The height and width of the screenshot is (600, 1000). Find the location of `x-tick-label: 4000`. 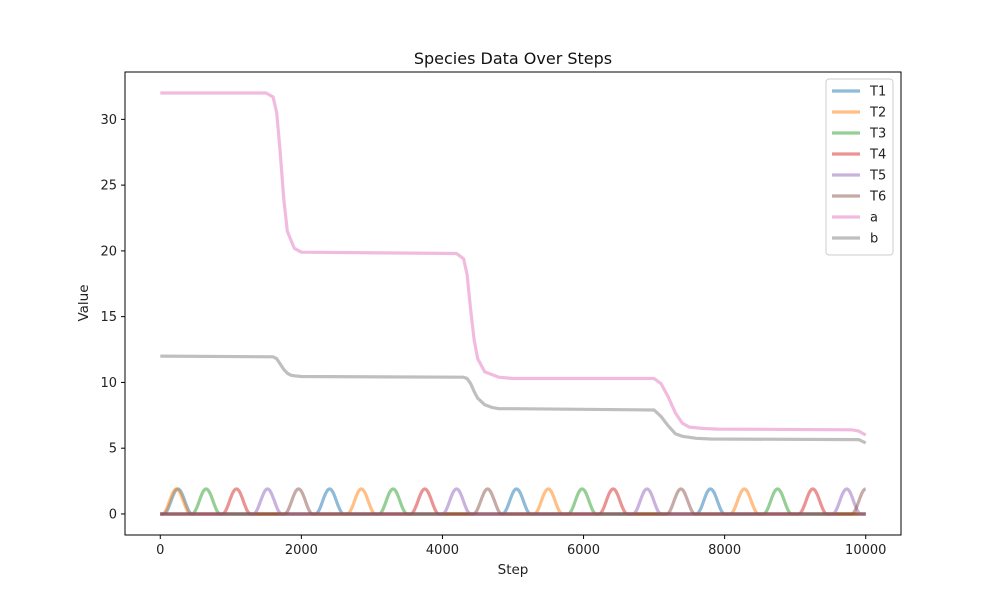

x-tick-label: 4000 is located at coordinates (442, 550).